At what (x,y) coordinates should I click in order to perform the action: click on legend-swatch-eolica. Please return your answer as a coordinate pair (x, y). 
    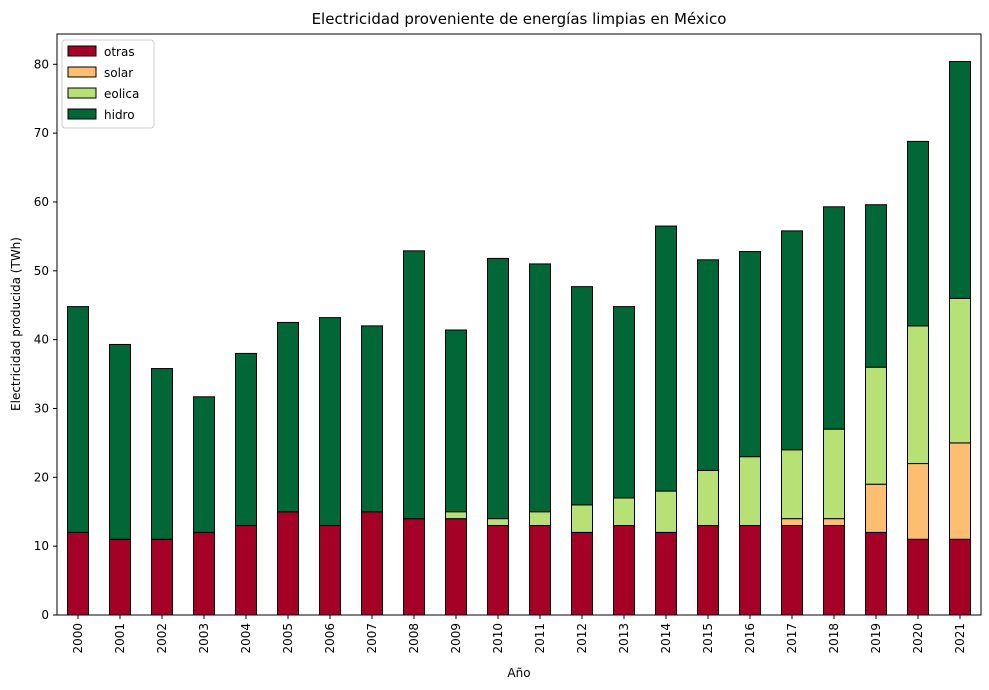
    Looking at the image, I should click on (82, 93).